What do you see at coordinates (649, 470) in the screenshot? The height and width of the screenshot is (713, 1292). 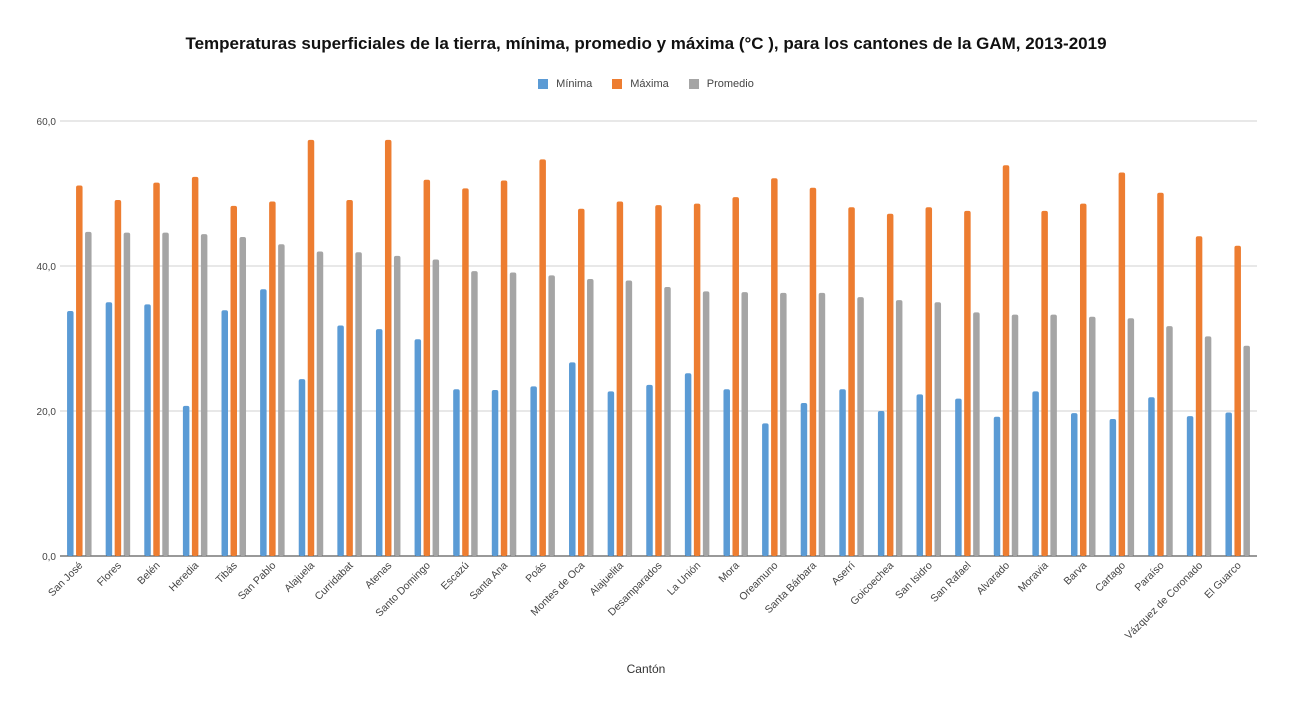 I see `bar-minima-15: Desamparados — Mínima: 23.6` at bounding box center [649, 470].